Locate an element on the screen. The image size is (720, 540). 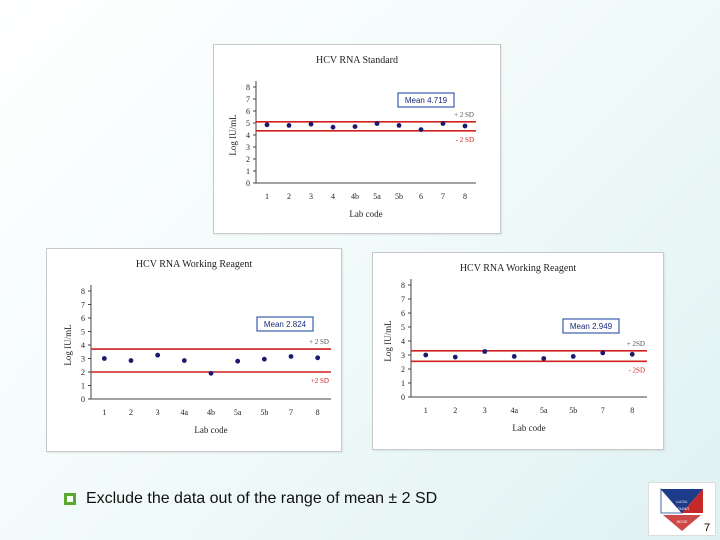
x-tick-label: 6 is located at coordinates (421, 196).